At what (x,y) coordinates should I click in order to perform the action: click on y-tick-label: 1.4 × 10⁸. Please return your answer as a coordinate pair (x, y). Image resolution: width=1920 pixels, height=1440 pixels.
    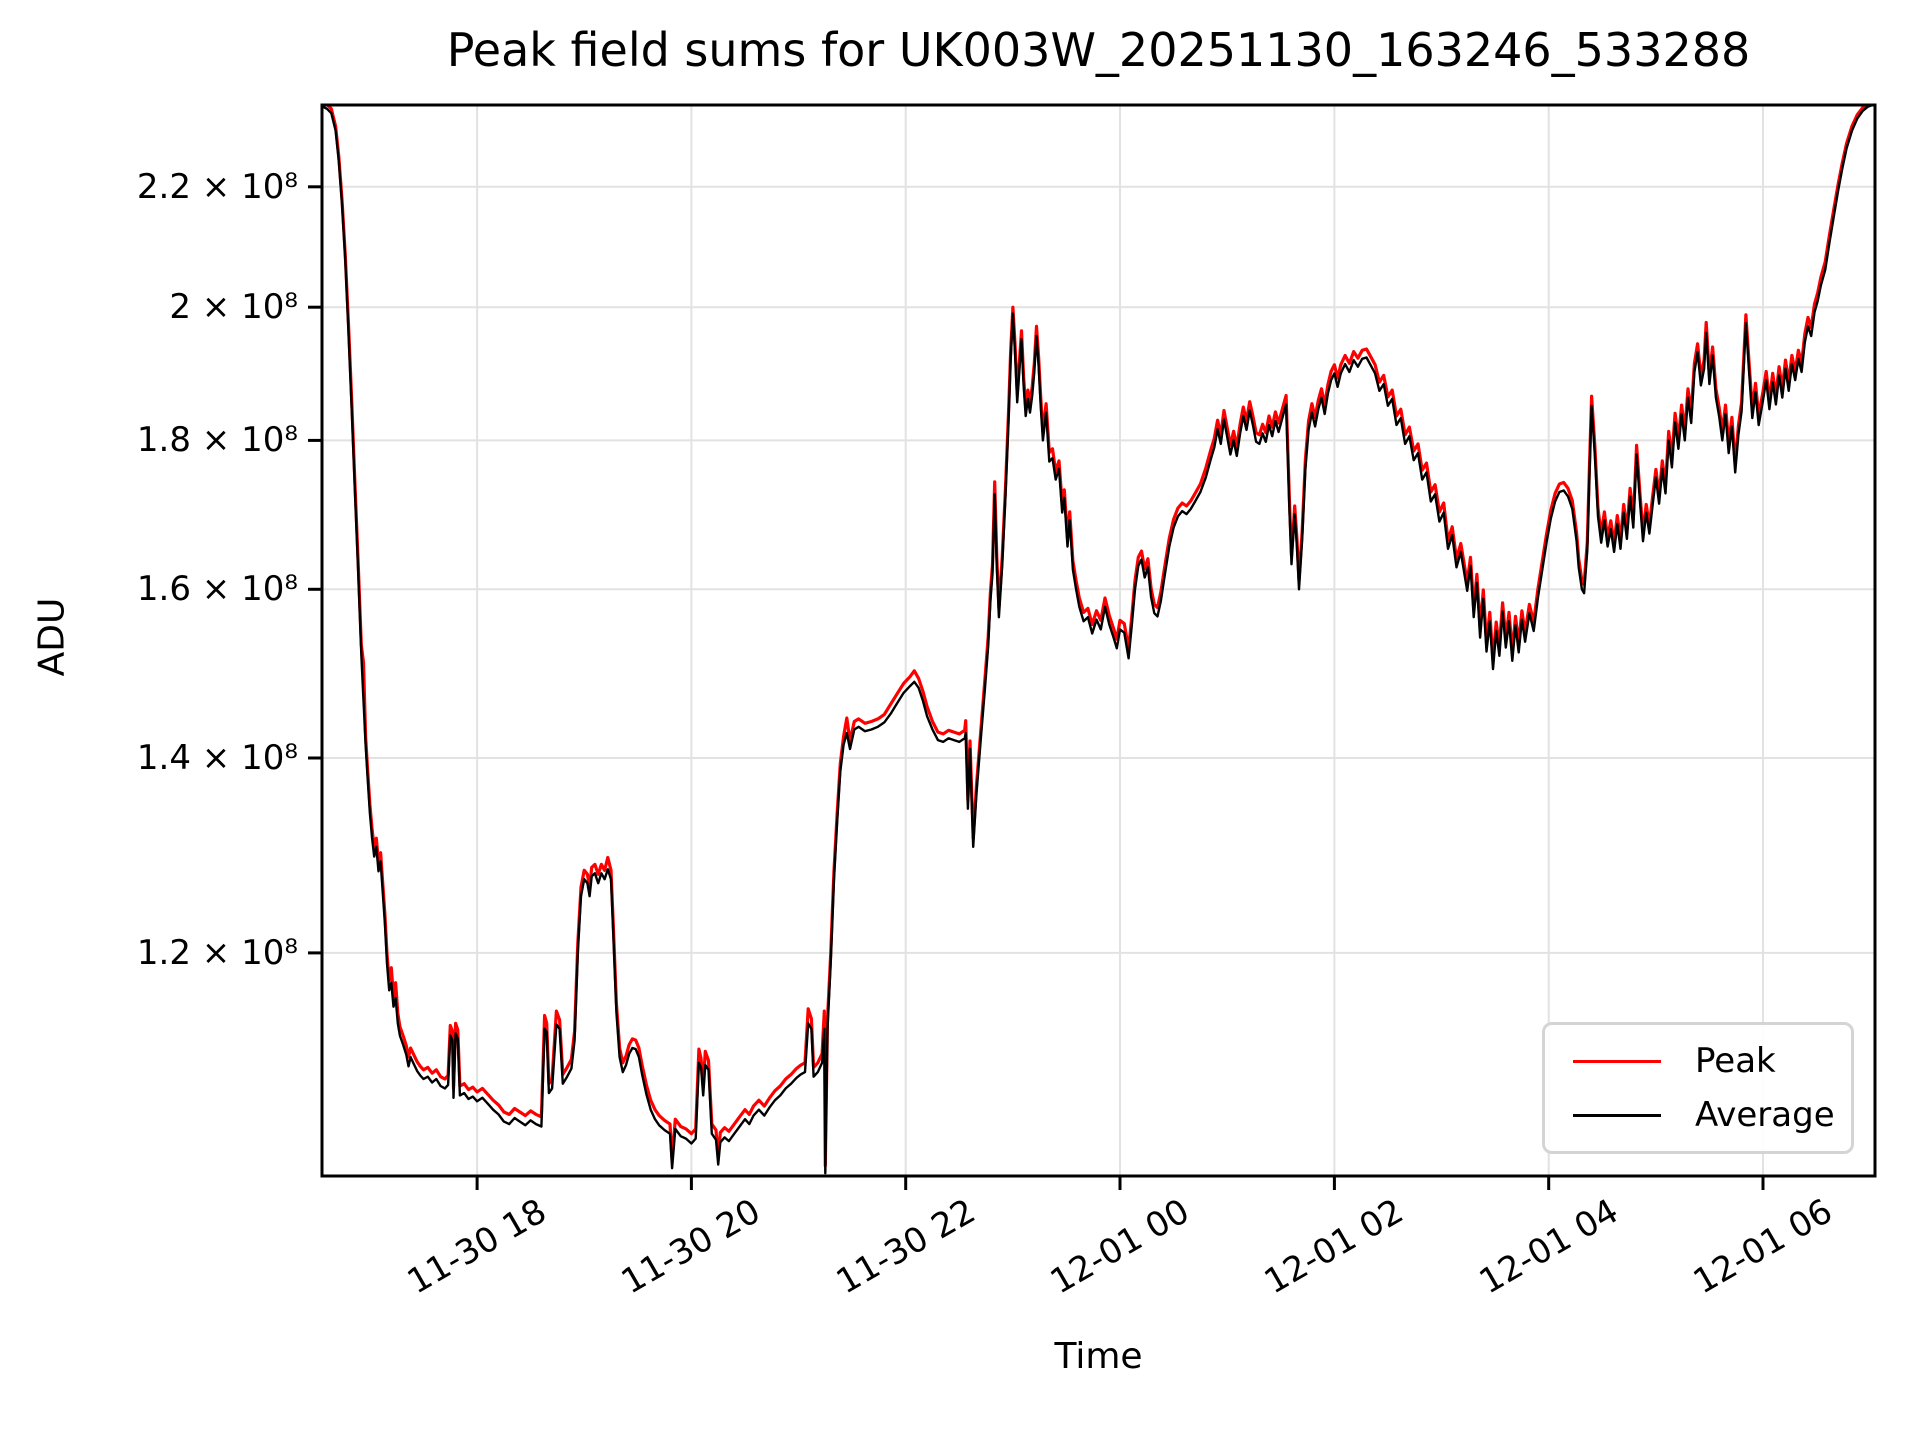
    Looking at the image, I should click on (217, 758).